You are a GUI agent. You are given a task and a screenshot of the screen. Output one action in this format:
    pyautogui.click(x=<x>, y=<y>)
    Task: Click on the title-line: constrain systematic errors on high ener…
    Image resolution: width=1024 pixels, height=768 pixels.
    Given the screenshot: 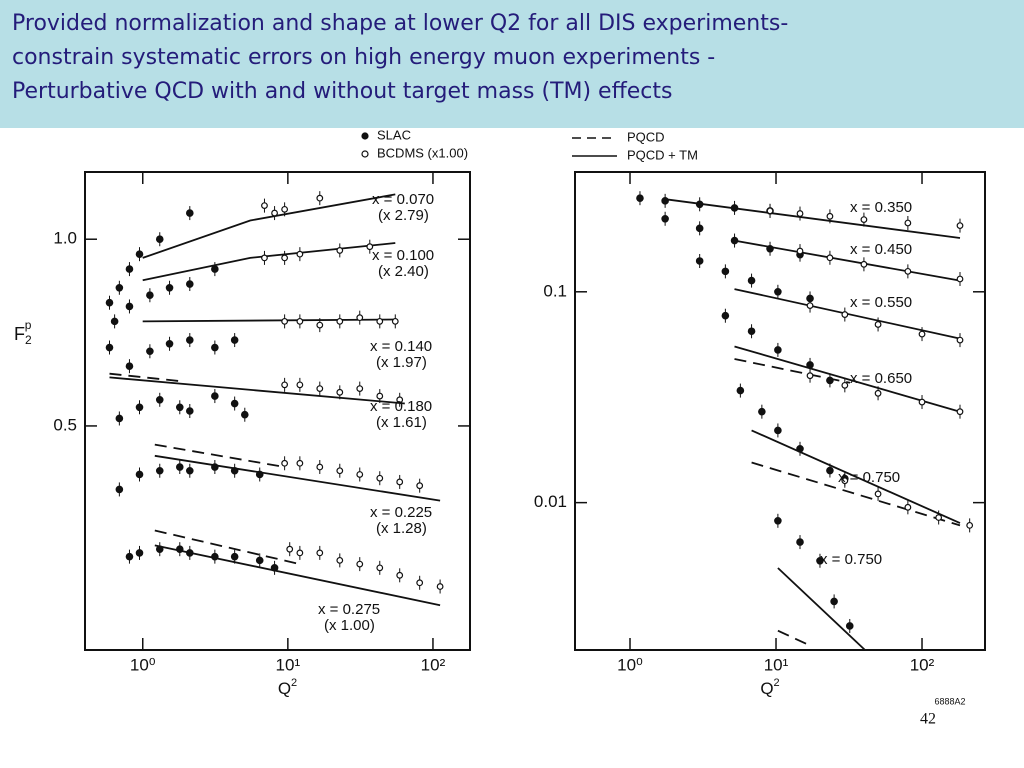 What is the action you would take?
    pyautogui.click(x=363, y=57)
    